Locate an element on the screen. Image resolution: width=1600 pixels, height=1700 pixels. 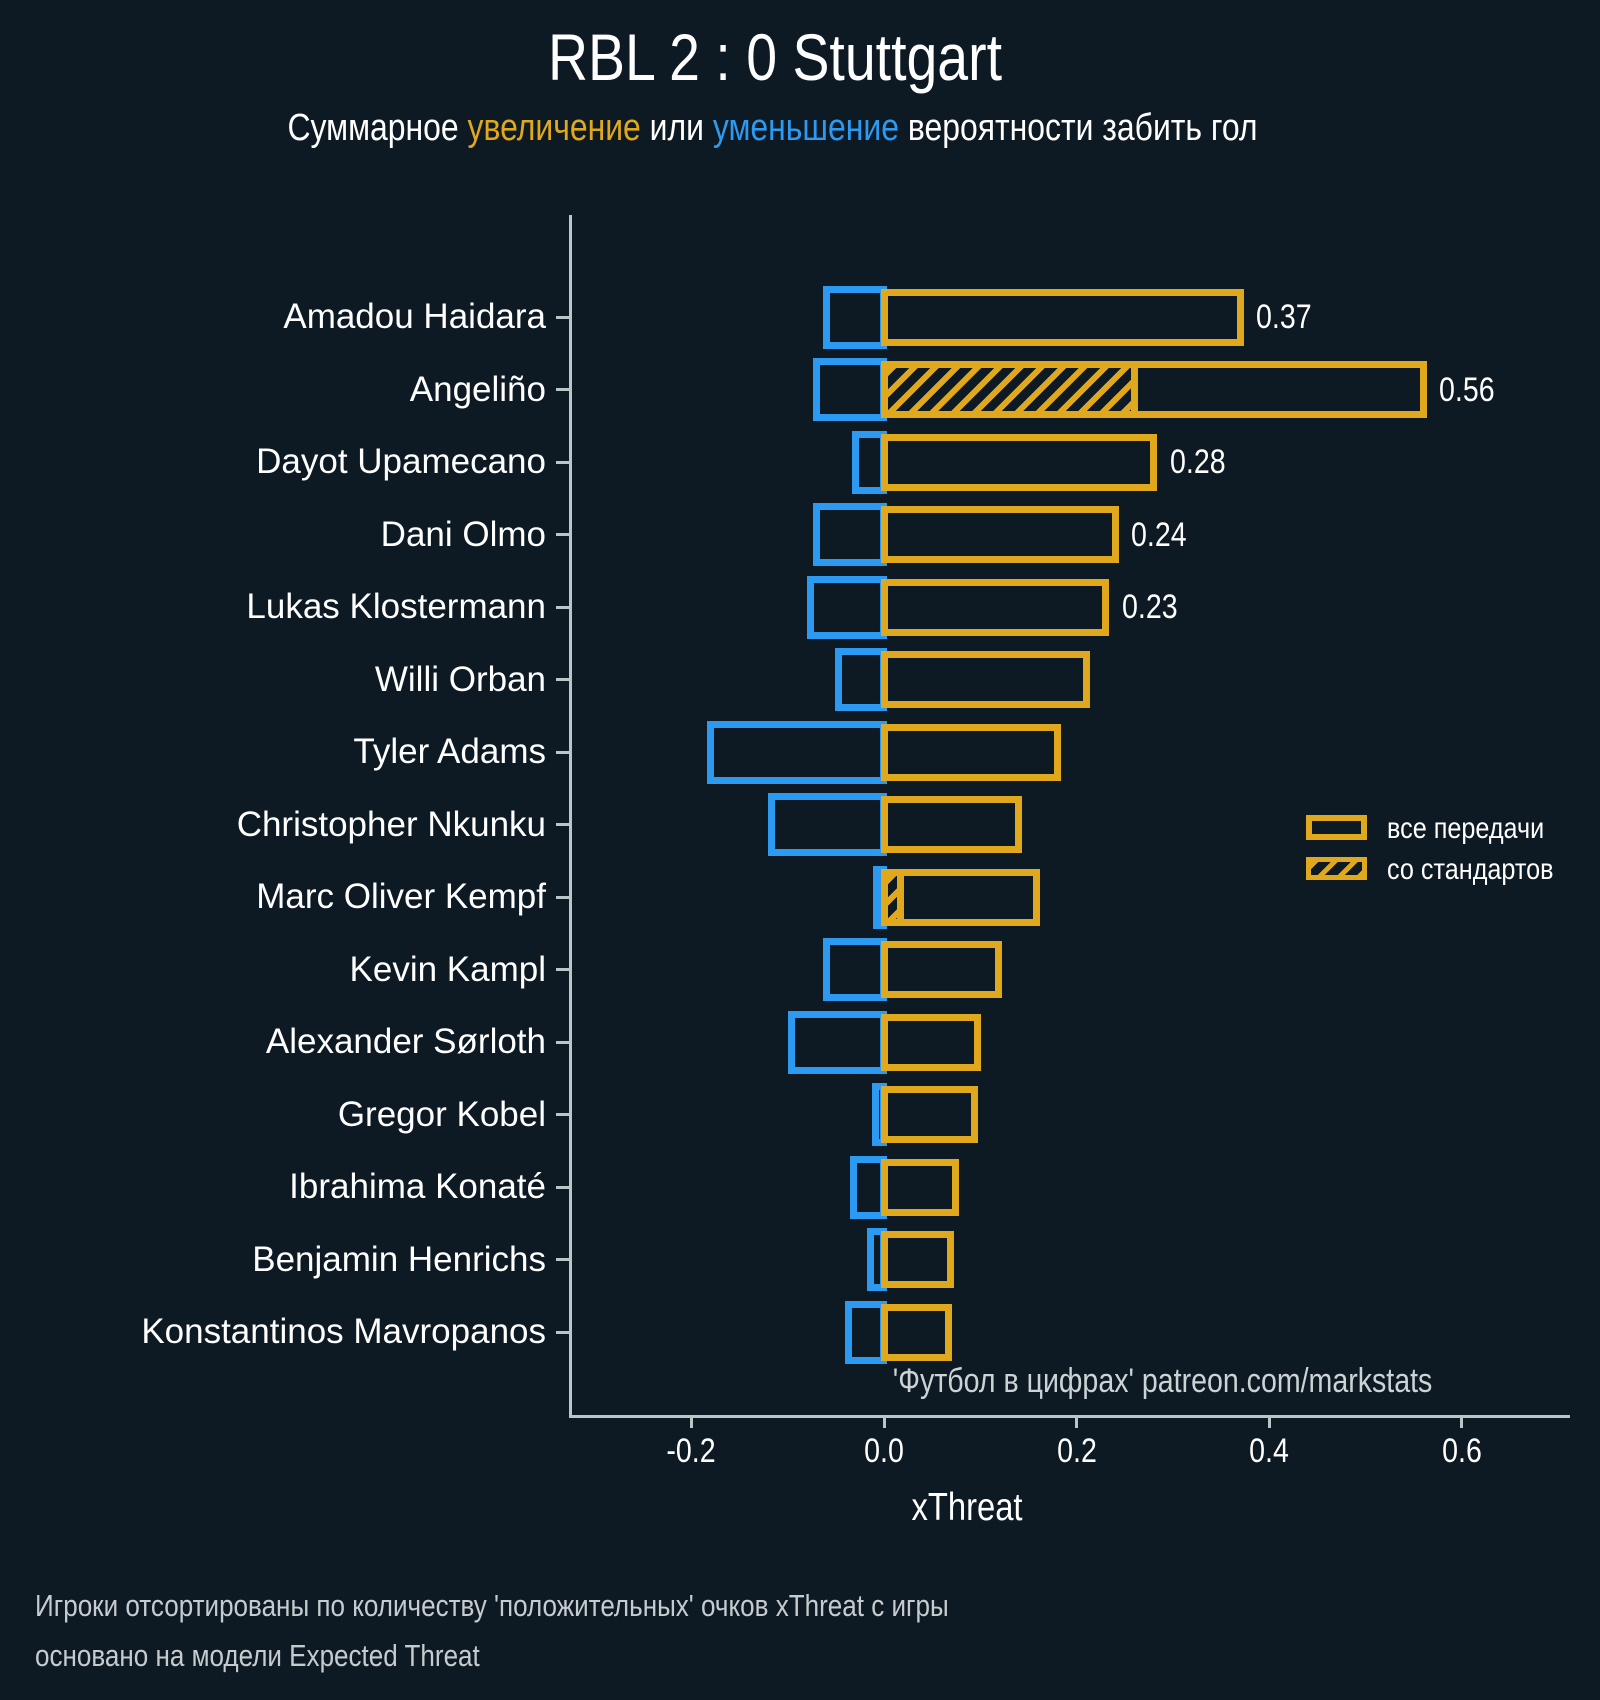
legend-label-all-passes: все передачи is located at coordinates (1466, 828).